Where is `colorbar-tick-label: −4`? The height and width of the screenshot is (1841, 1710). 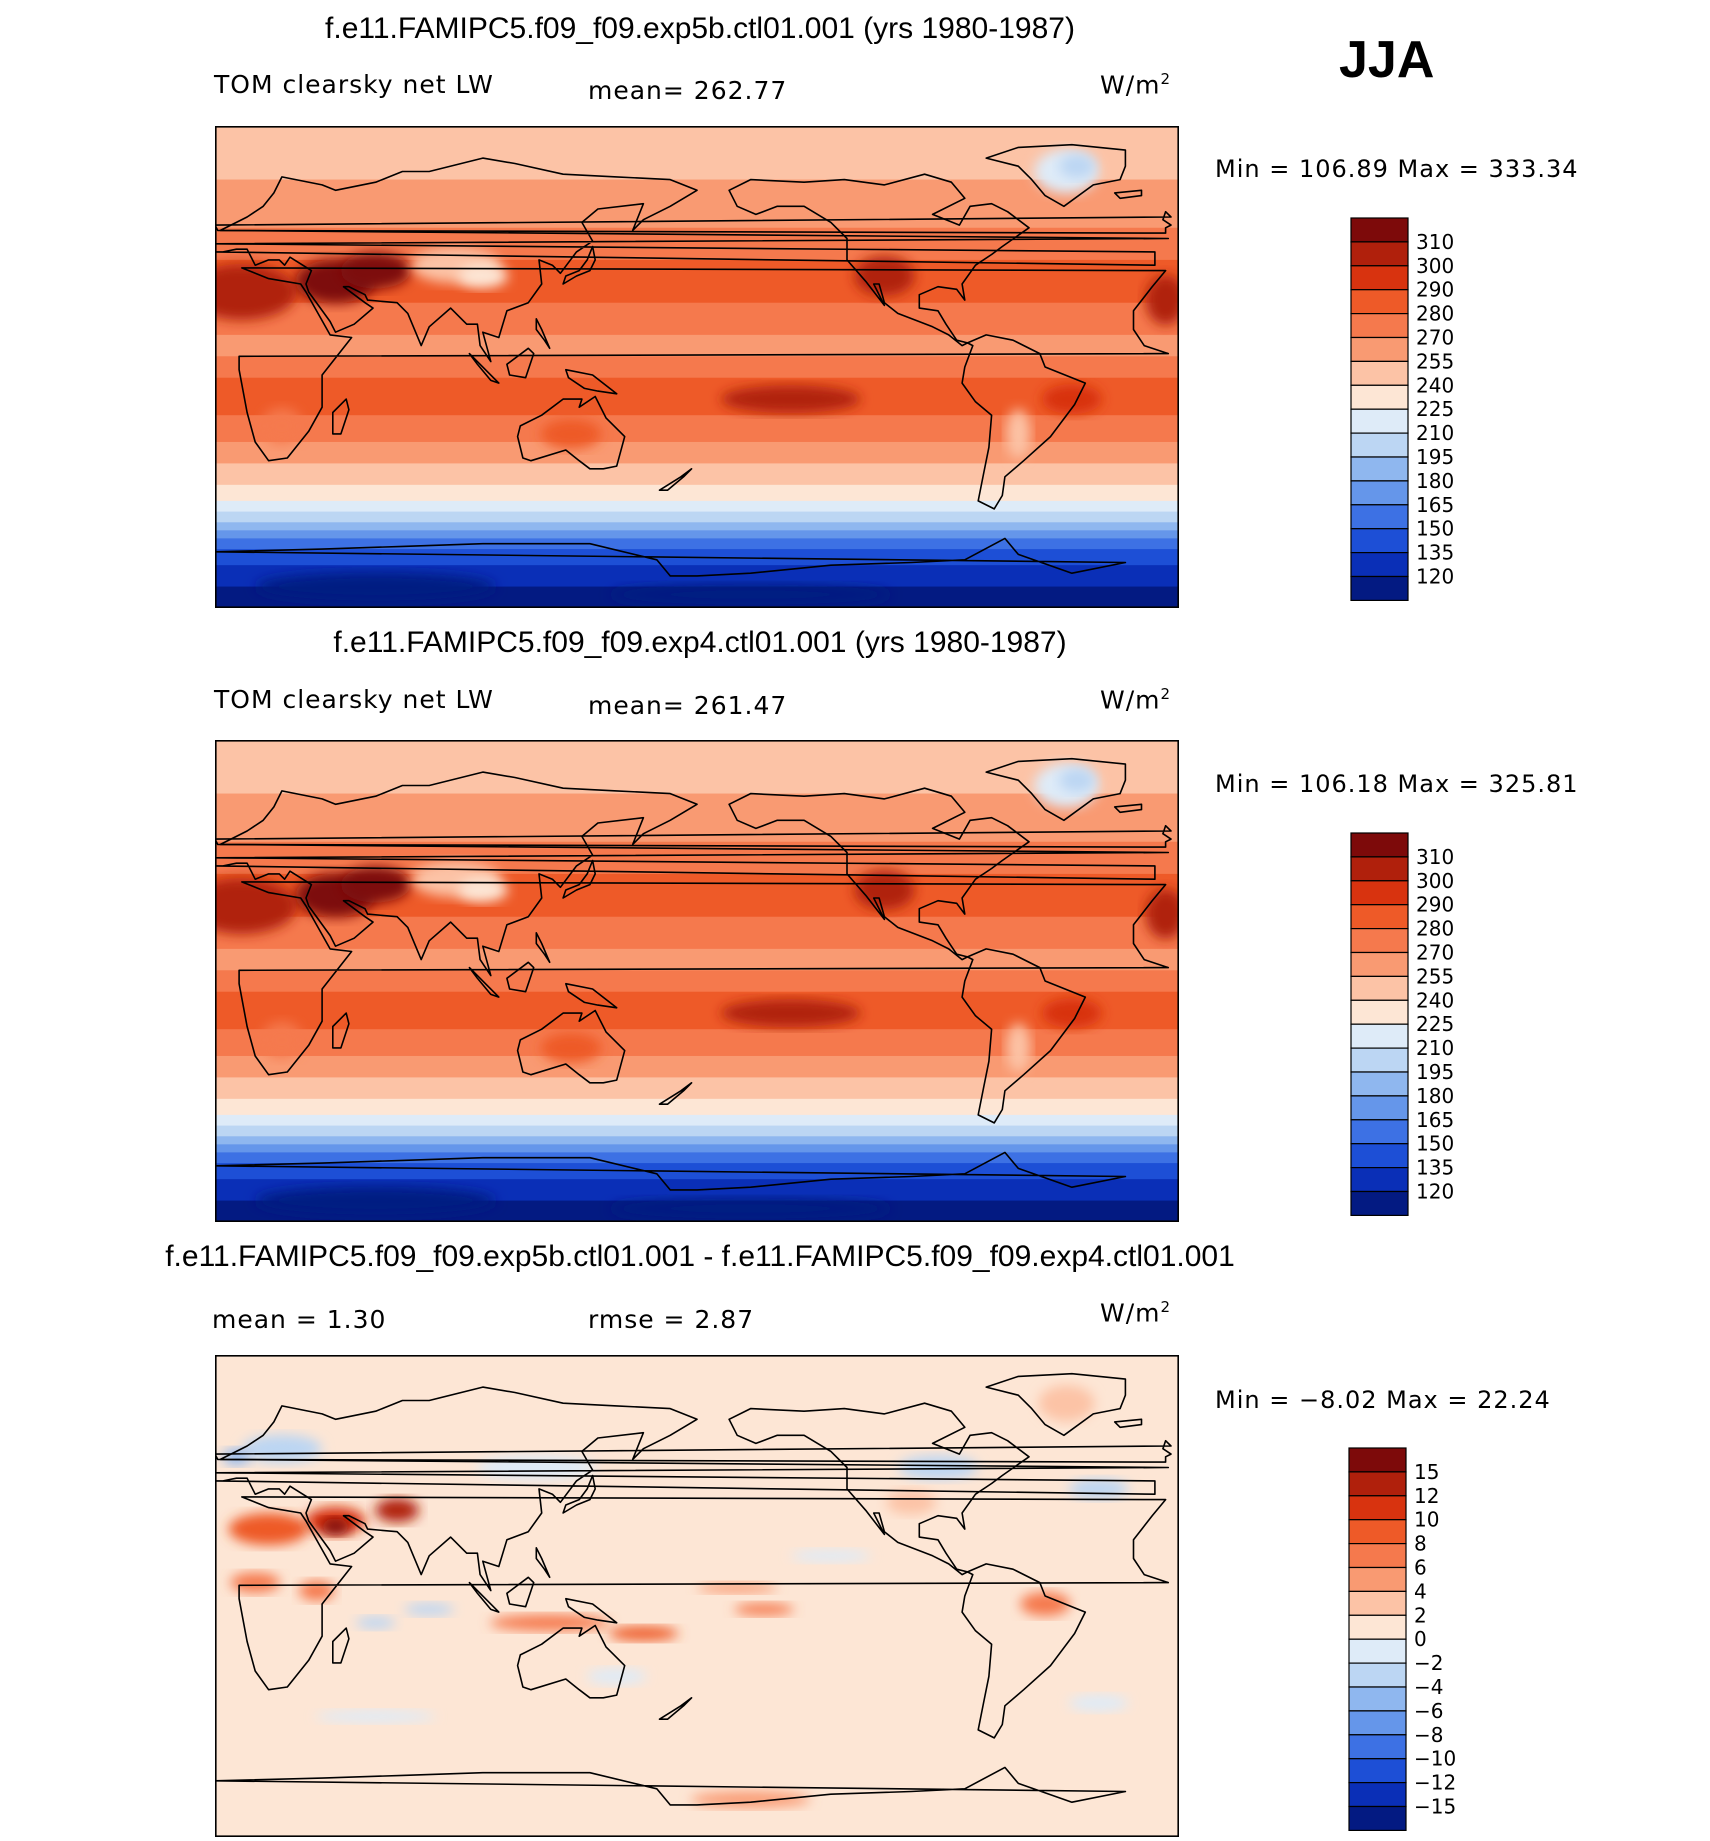 colorbar-tick-label: −4 is located at coordinates (1428, 1687).